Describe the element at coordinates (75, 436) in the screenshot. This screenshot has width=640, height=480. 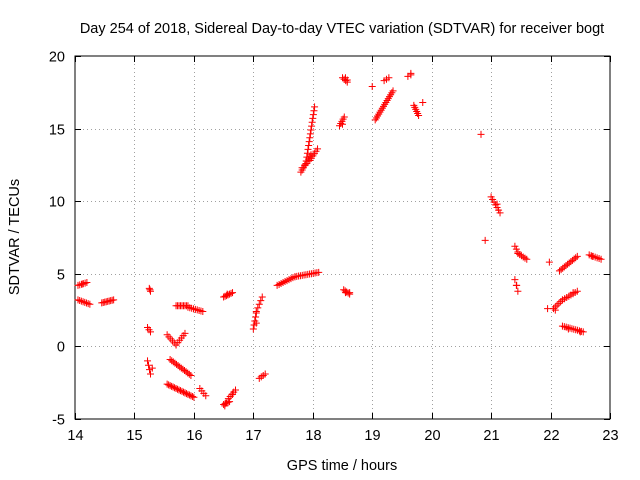
I see `x-tick-label: 14` at that location.